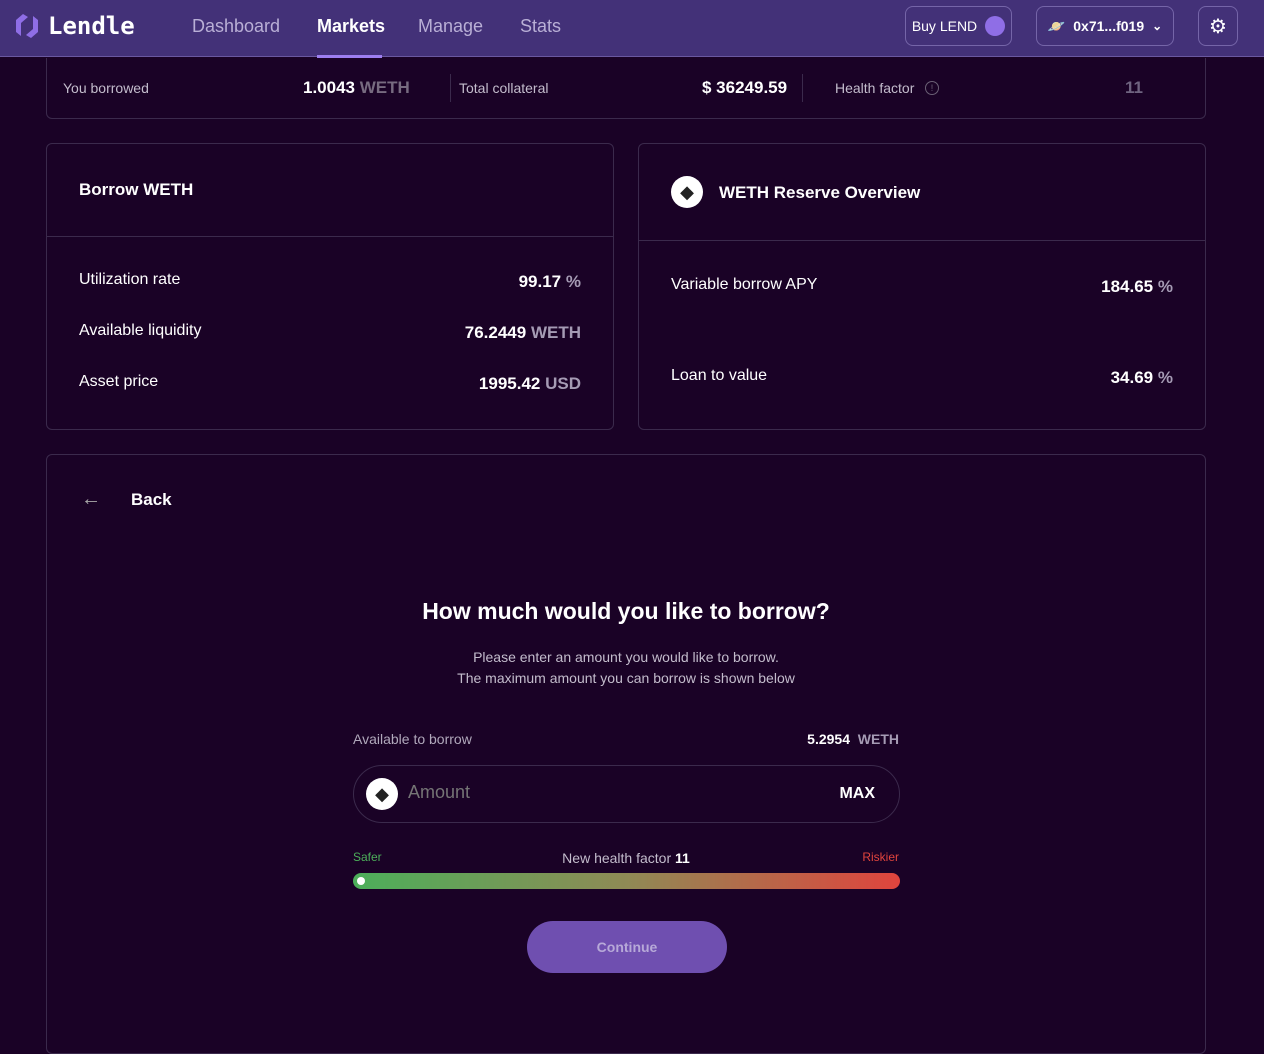  Describe the element at coordinates (626, 611) in the screenshot. I see `form-heading: How much would you like to borrow?` at that location.